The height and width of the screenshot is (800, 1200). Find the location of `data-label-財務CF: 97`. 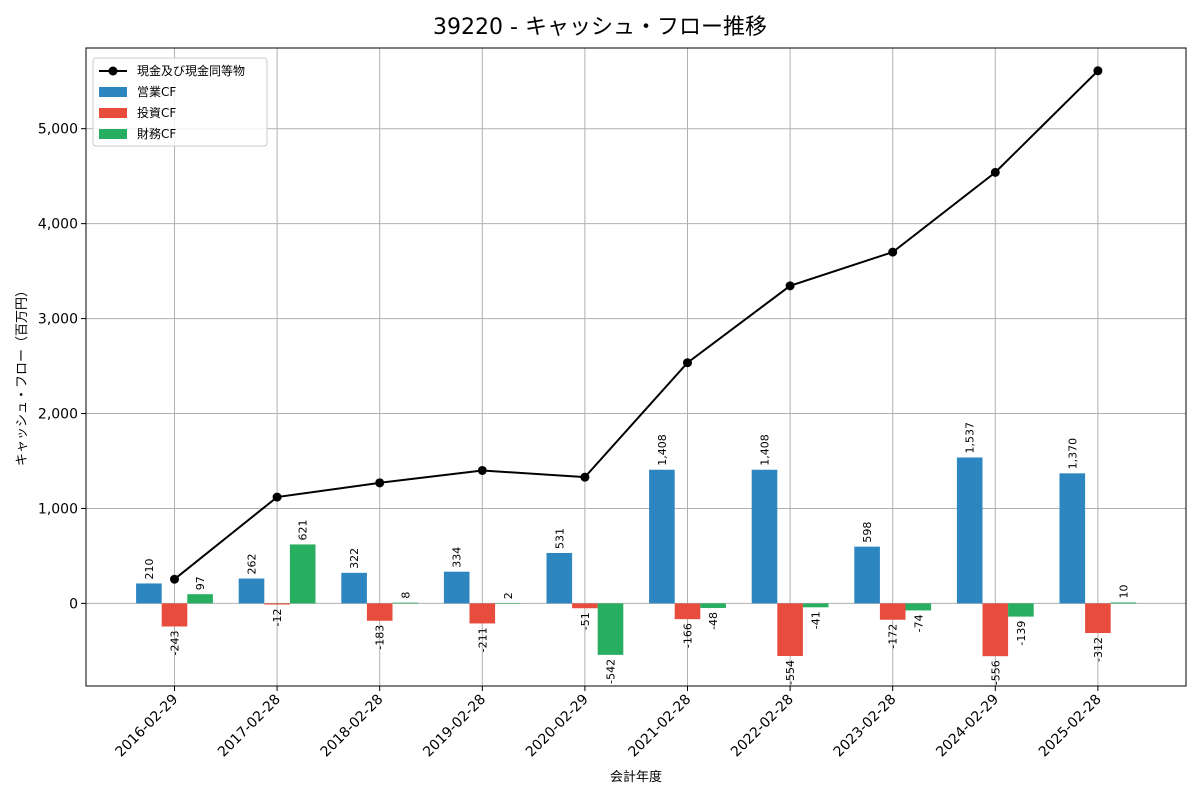

data-label-財務CF: 97 is located at coordinates (200, 583).